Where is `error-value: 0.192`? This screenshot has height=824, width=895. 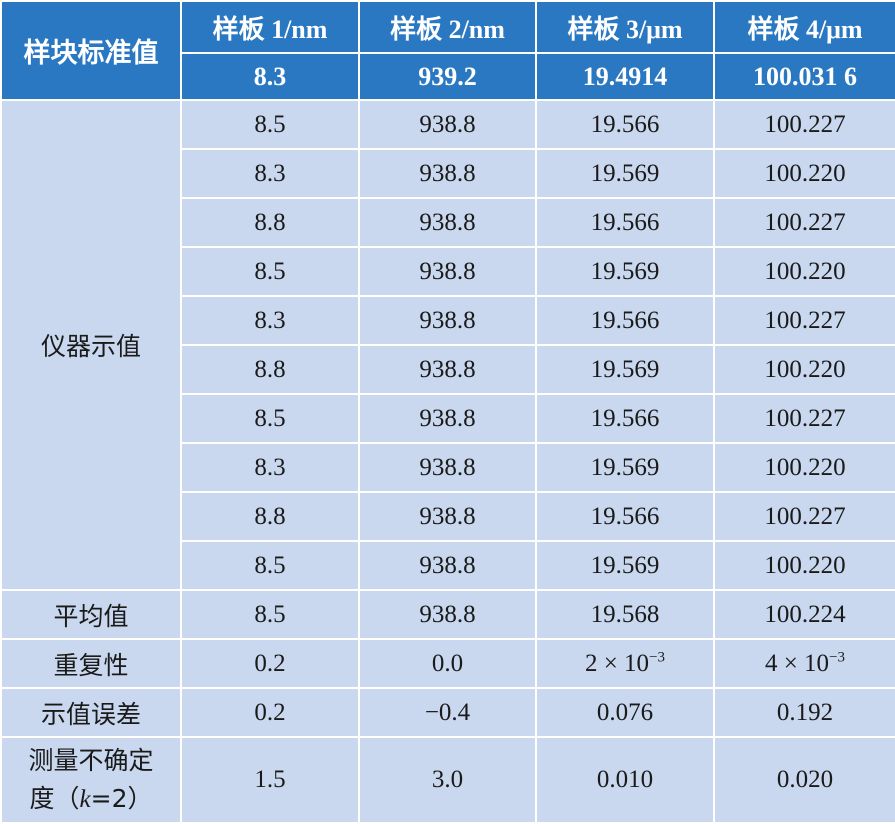
error-value: 0.192 is located at coordinates (804, 712).